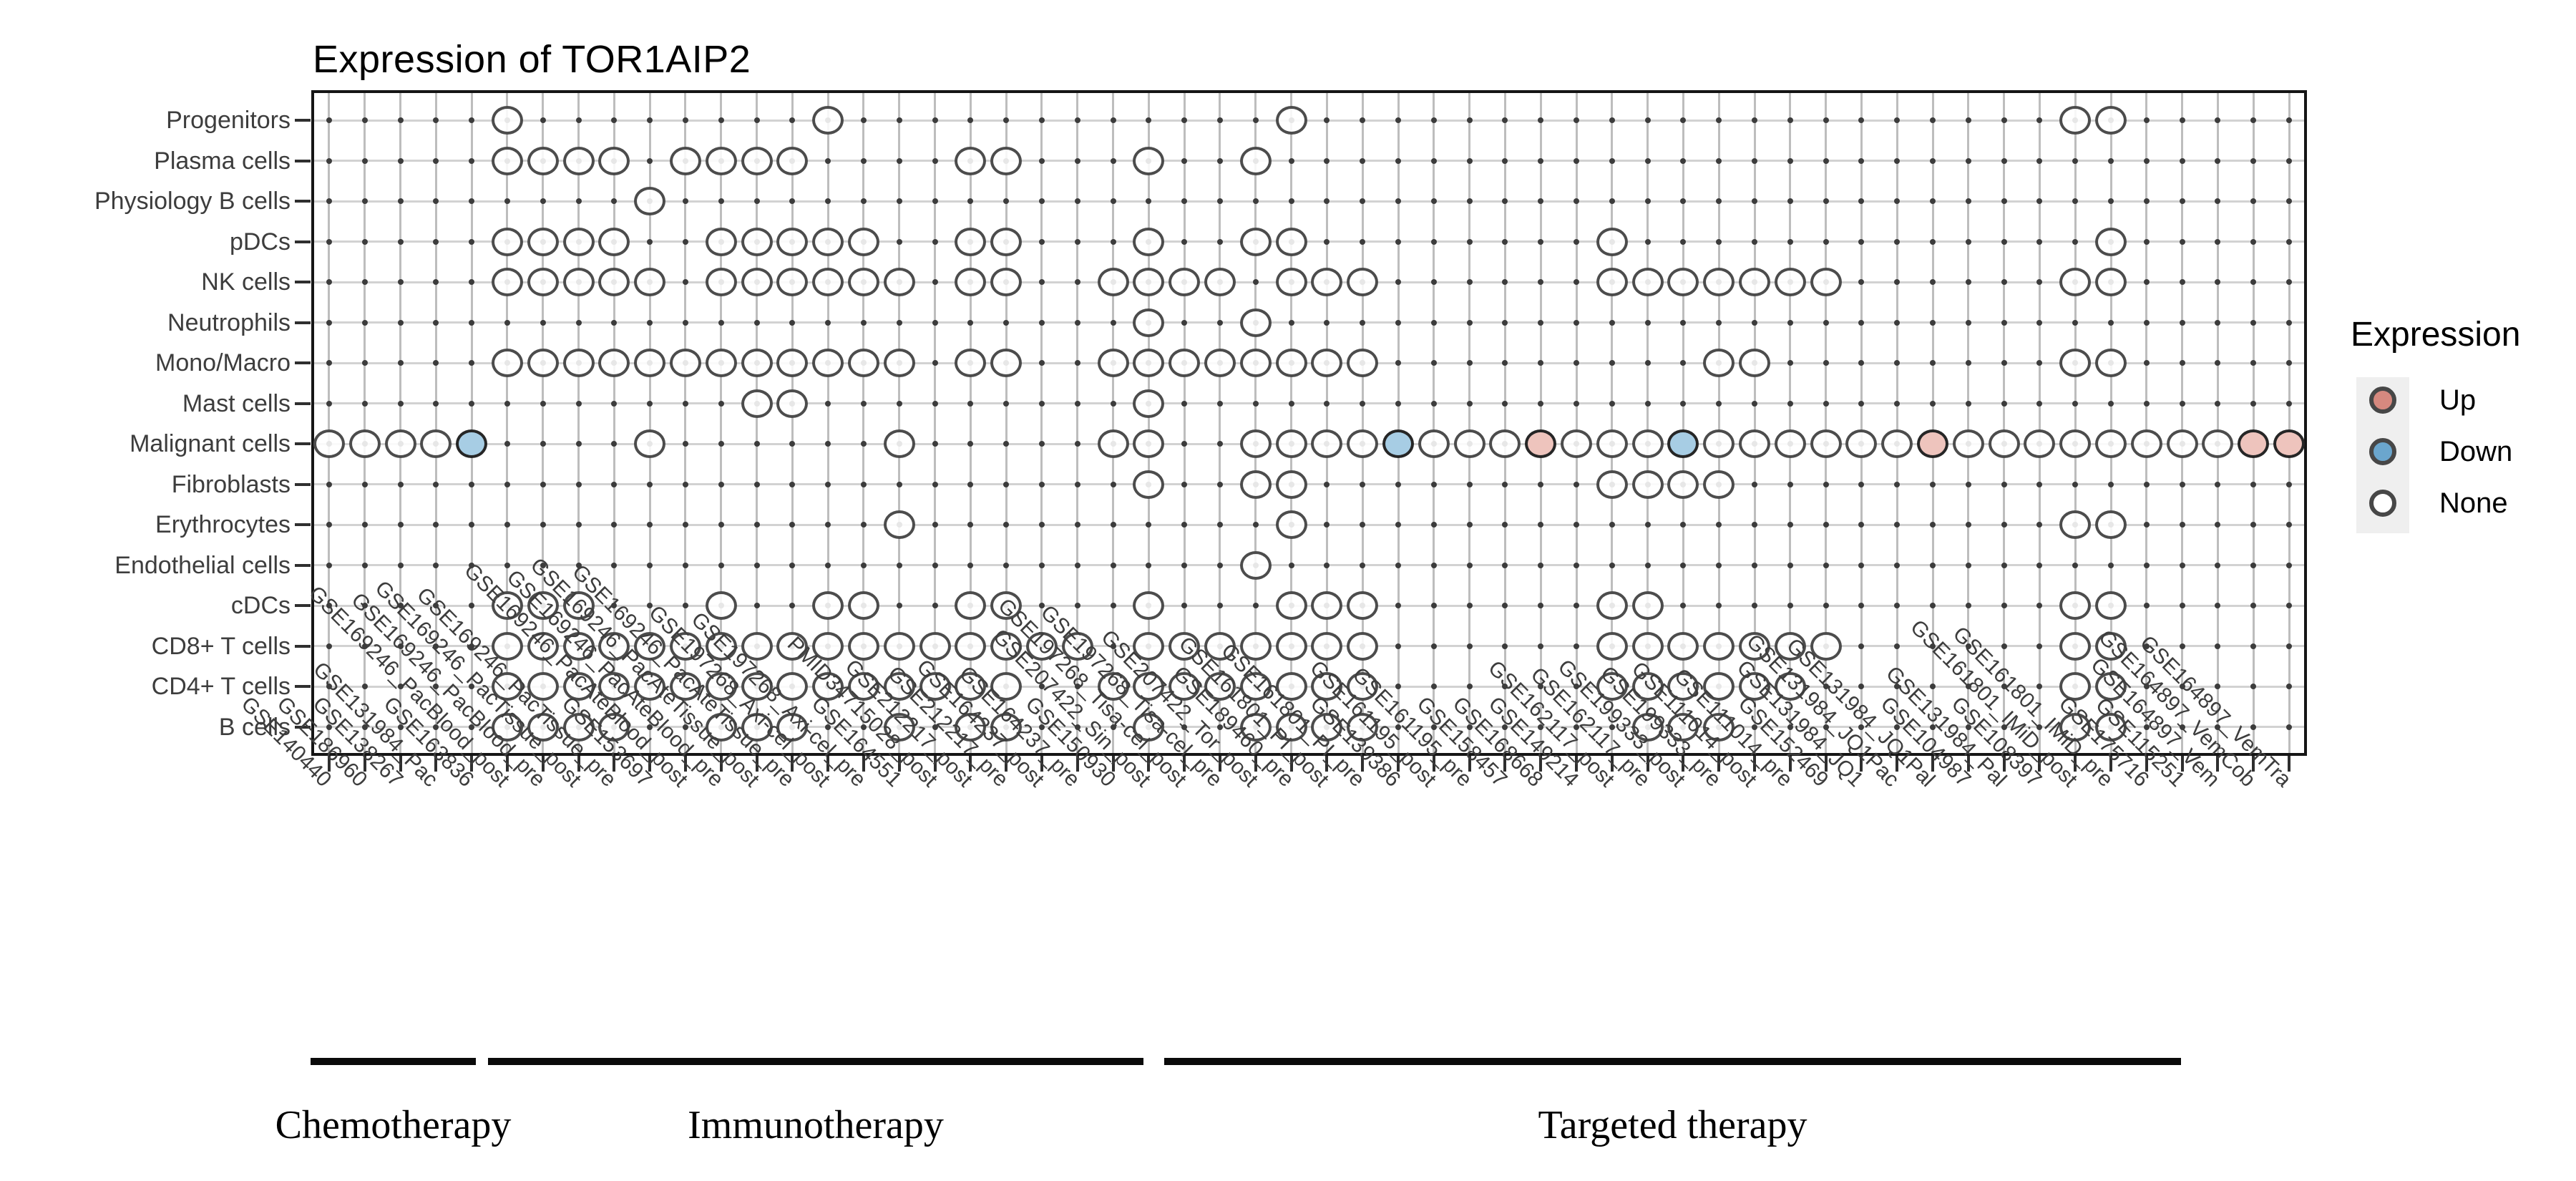 The width and height of the screenshot is (2576, 1181). What do you see at coordinates (202, 565) in the screenshot?
I see `y-axis-label: Endothelial cells` at bounding box center [202, 565].